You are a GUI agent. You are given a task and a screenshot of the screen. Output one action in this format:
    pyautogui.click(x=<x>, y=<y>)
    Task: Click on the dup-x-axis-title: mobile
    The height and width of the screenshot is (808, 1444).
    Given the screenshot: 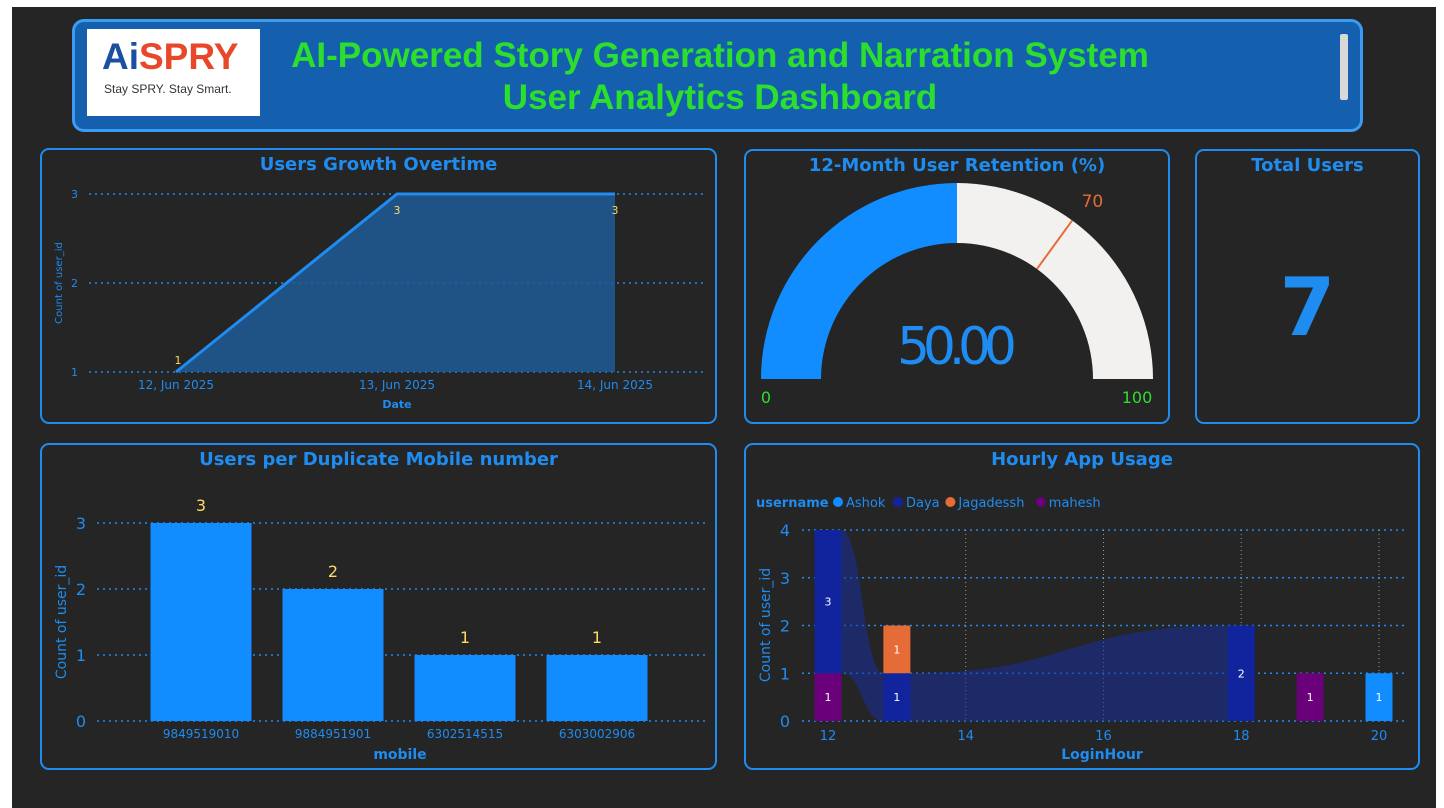 What is the action you would take?
    pyautogui.click(x=399, y=755)
    